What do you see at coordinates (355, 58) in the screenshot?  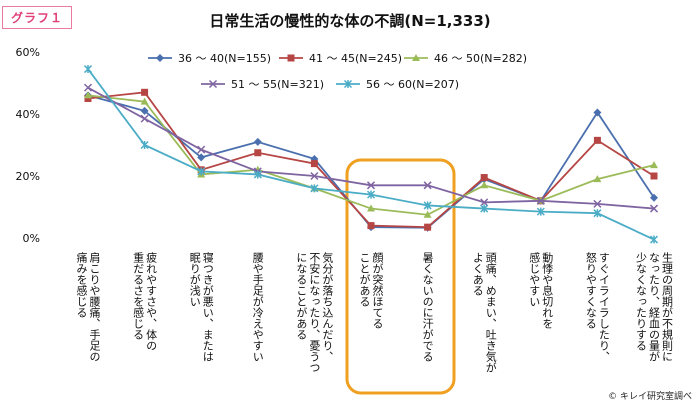 I see `legend-label: 41 ～ 45(N=245)` at bounding box center [355, 58].